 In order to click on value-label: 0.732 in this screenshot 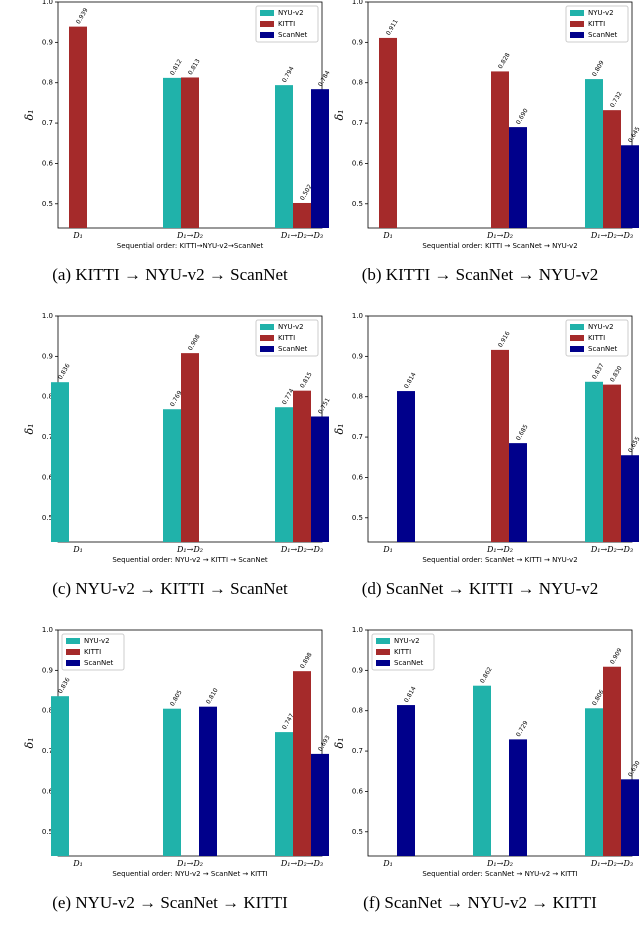, I will do `click(616, 99)`.